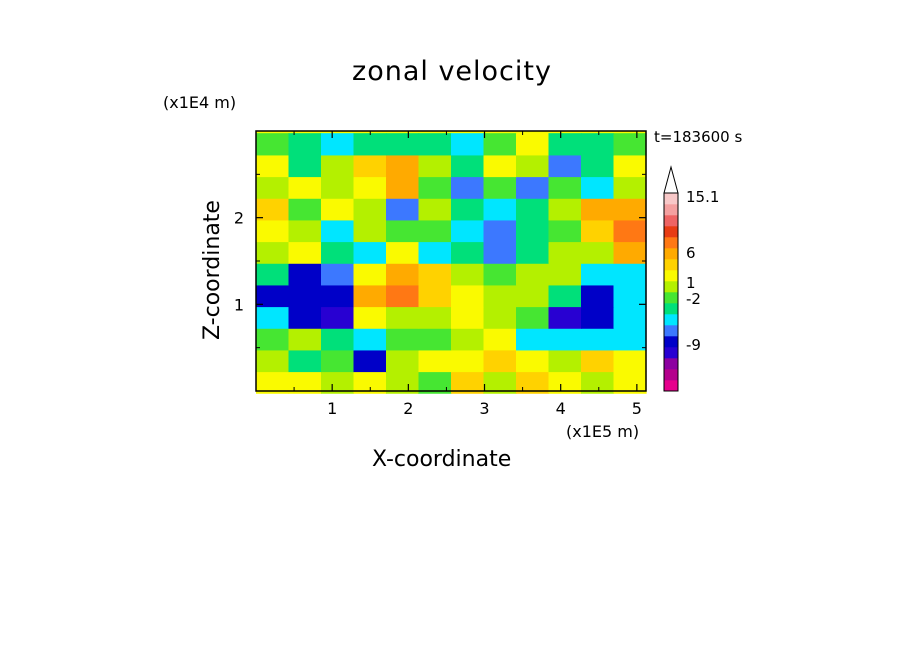 The height and width of the screenshot is (654, 904). Describe the element at coordinates (691, 278) in the screenshot. I see `colorbar: 15.1 6 1-2 -9` at that location.